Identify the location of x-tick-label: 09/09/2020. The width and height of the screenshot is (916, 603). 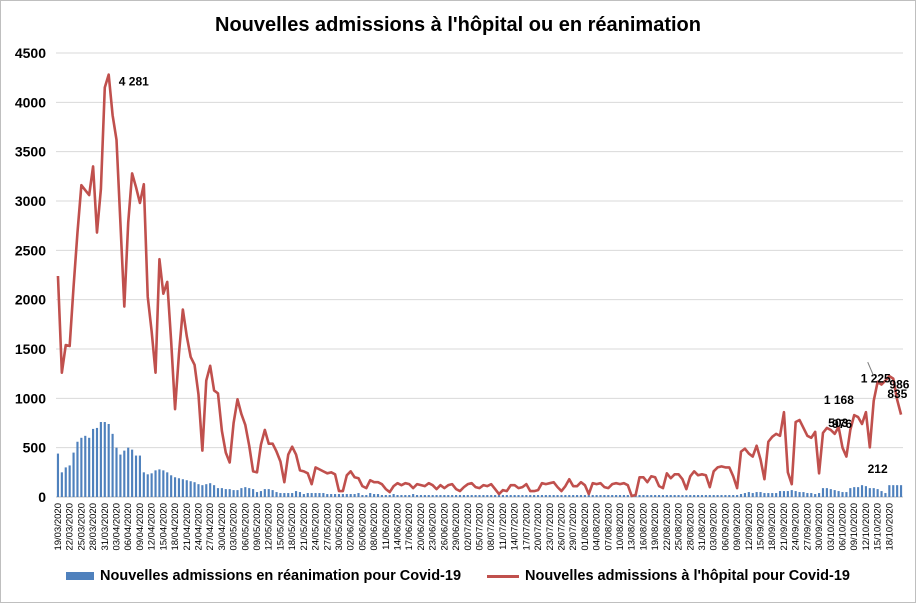
(737, 527).